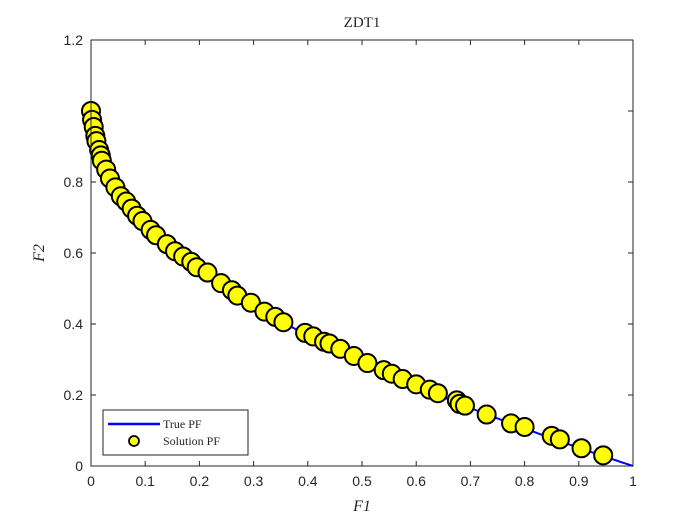 The image size is (700, 525). I want to click on x-tick-label: 0.8, so click(525, 481).